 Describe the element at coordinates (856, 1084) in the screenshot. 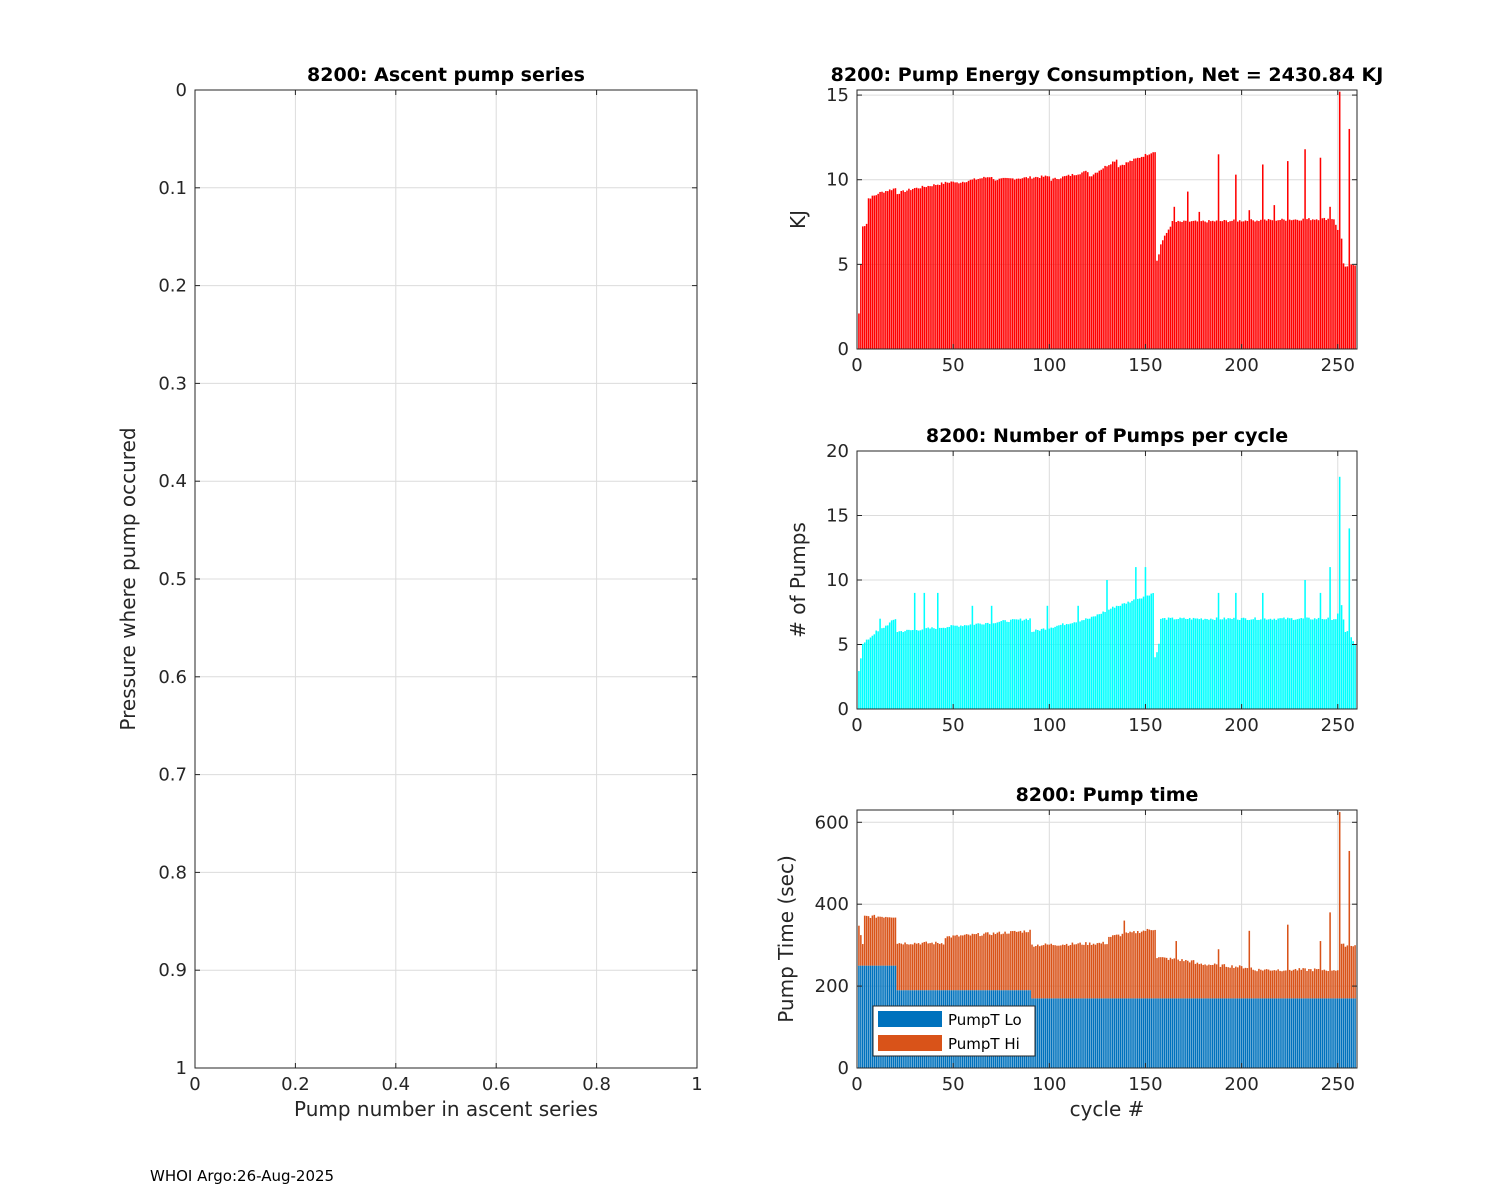

I see `pumptime-xtick-label: 0` at that location.